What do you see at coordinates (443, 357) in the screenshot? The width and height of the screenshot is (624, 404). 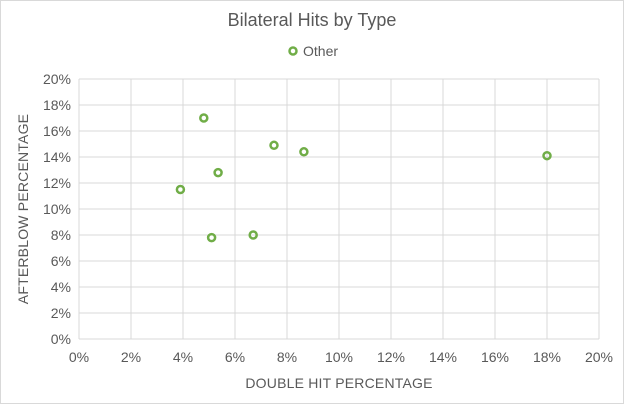 I see `x-tick-label: 14%` at bounding box center [443, 357].